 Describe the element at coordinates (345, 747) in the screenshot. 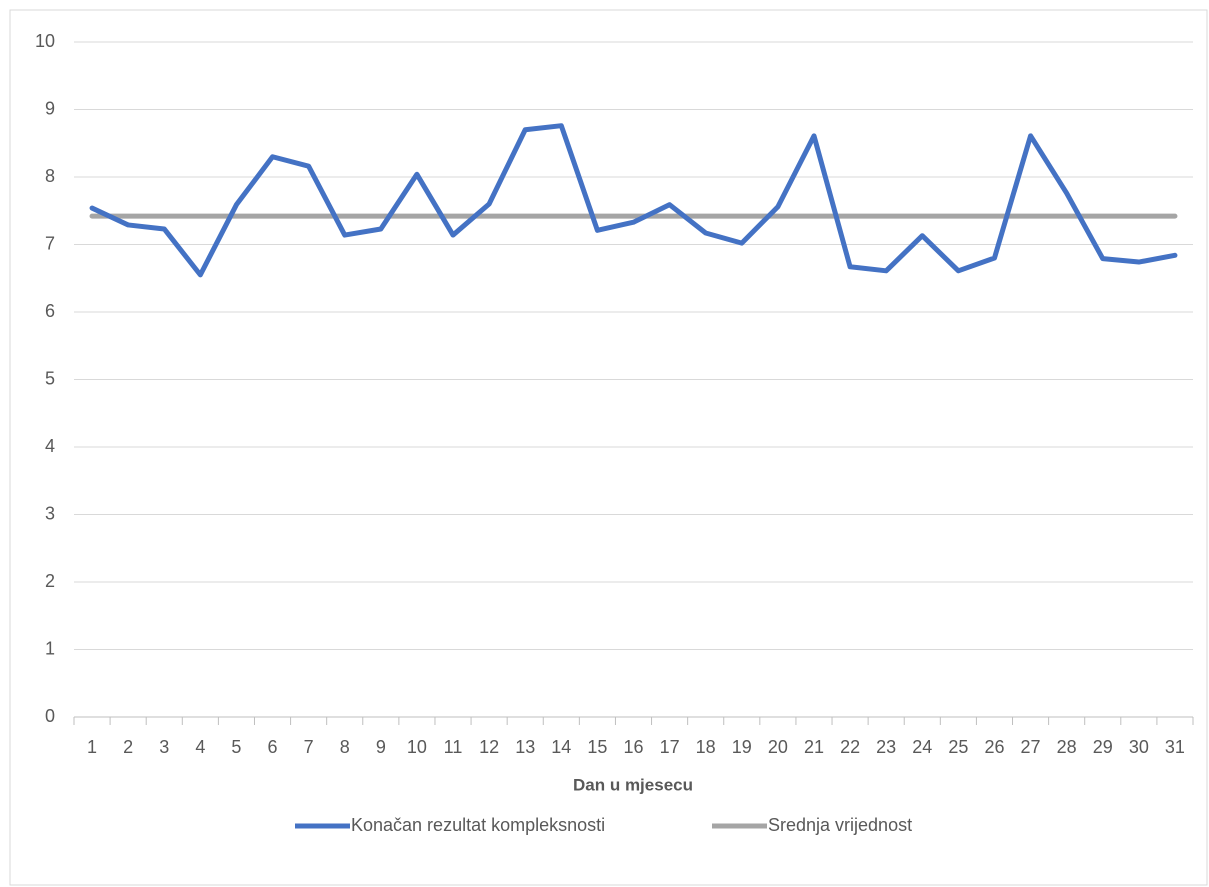

I see `x-tick-label: 8` at that location.